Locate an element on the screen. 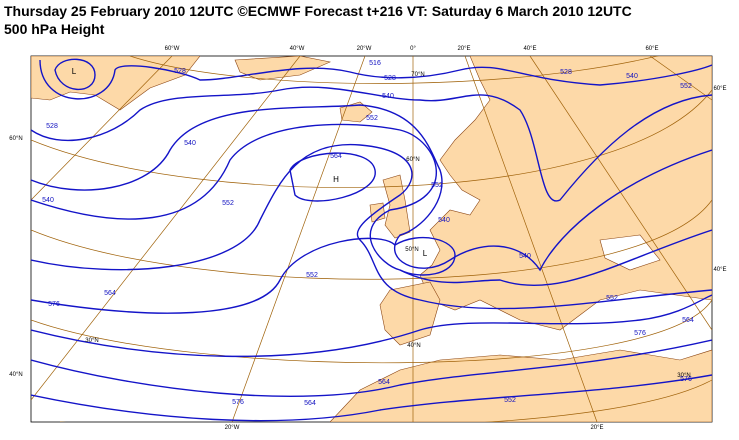 The image size is (739, 440). contour-label: 516 is located at coordinates (375, 63).